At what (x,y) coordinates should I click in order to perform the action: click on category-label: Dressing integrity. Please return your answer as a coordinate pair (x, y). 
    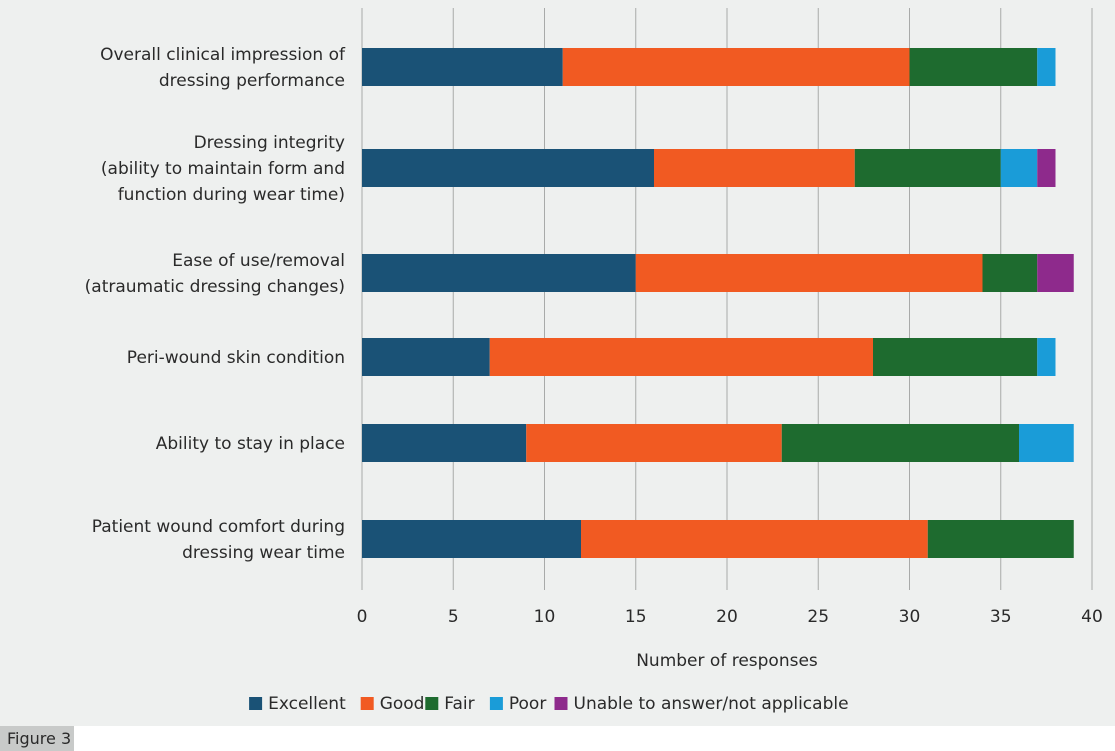
    Looking at the image, I should click on (269, 143).